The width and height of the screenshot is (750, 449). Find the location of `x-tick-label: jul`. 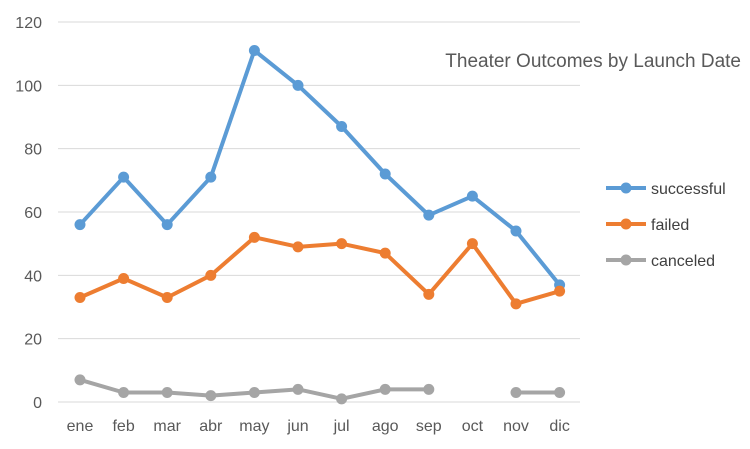

x-tick-label: jul is located at coordinates (341, 426).